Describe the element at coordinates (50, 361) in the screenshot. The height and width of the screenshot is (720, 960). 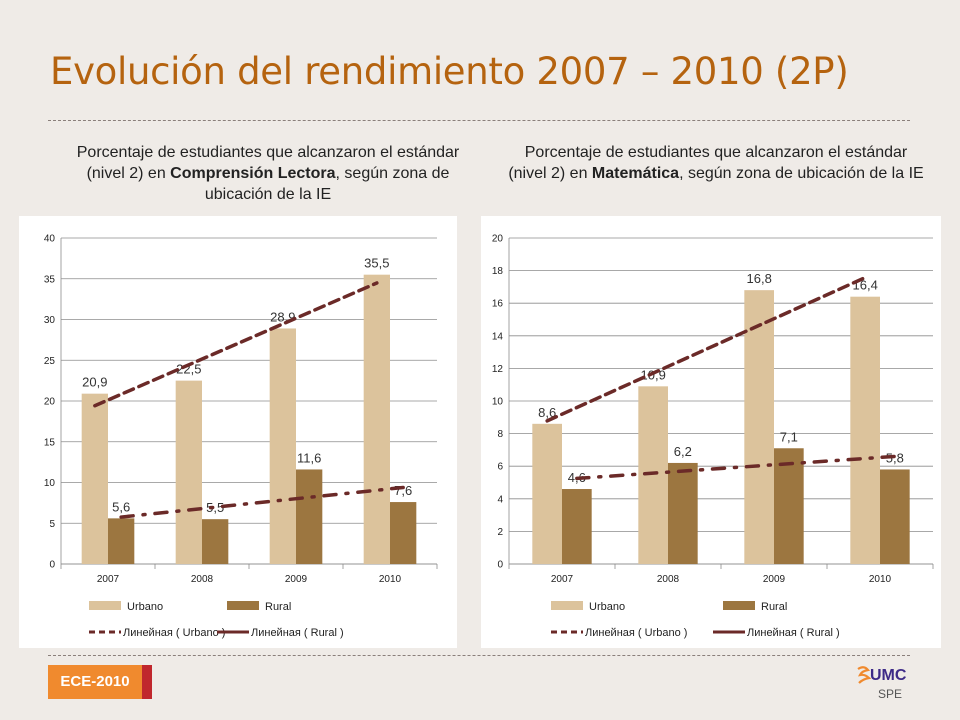
I see `y-tick-label: 25` at that location.